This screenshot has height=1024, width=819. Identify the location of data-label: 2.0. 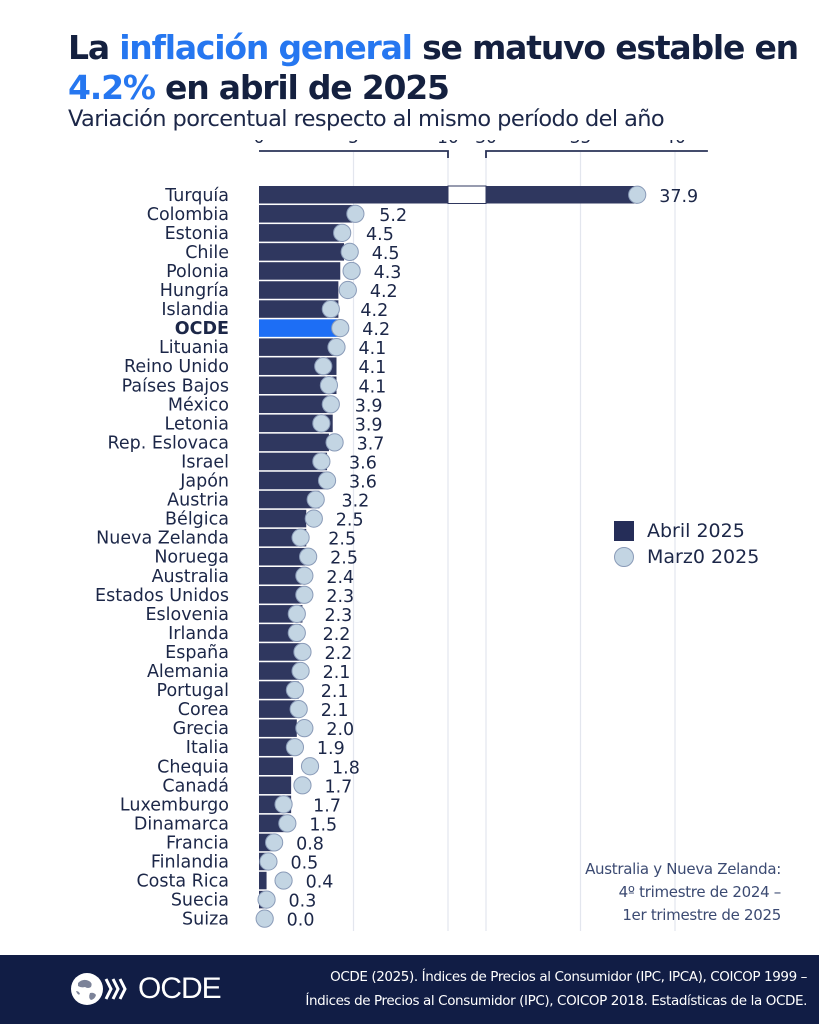
(340, 730).